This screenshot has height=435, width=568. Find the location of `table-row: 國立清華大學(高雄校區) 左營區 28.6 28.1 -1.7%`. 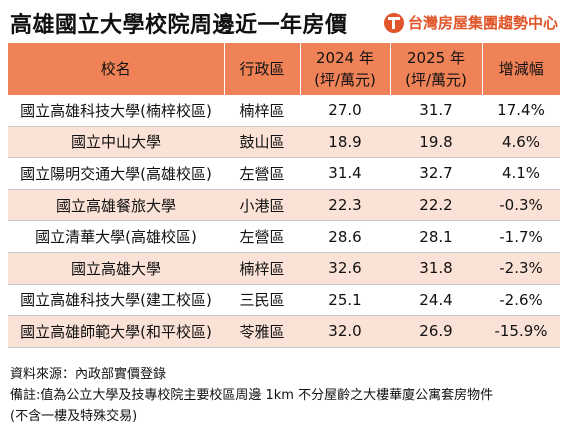

table-row: 國立清華大學(高雄校區) 左營區 28.6 28.1 -1.7% is located at coordinates (284, 236).